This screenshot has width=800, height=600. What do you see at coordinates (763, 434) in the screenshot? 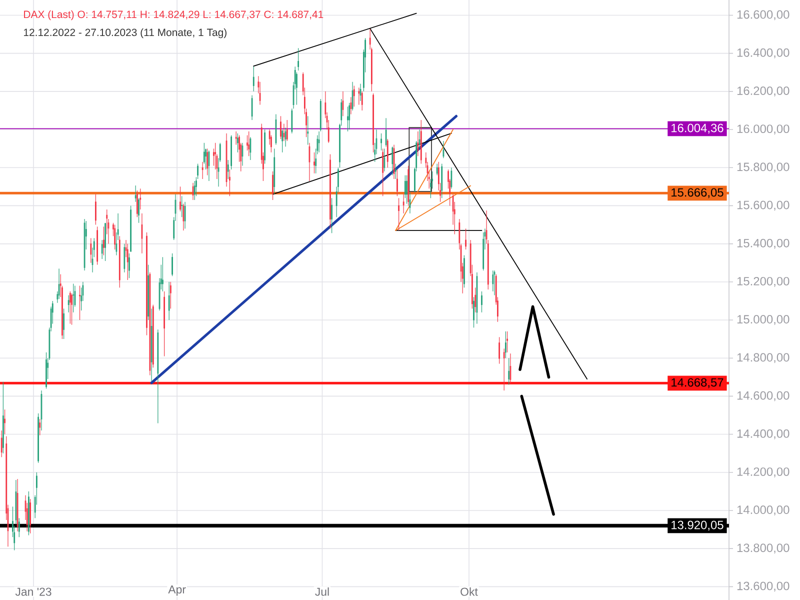
I see `y-tick-label: 14.400,00` at bounding box center [763, 434].